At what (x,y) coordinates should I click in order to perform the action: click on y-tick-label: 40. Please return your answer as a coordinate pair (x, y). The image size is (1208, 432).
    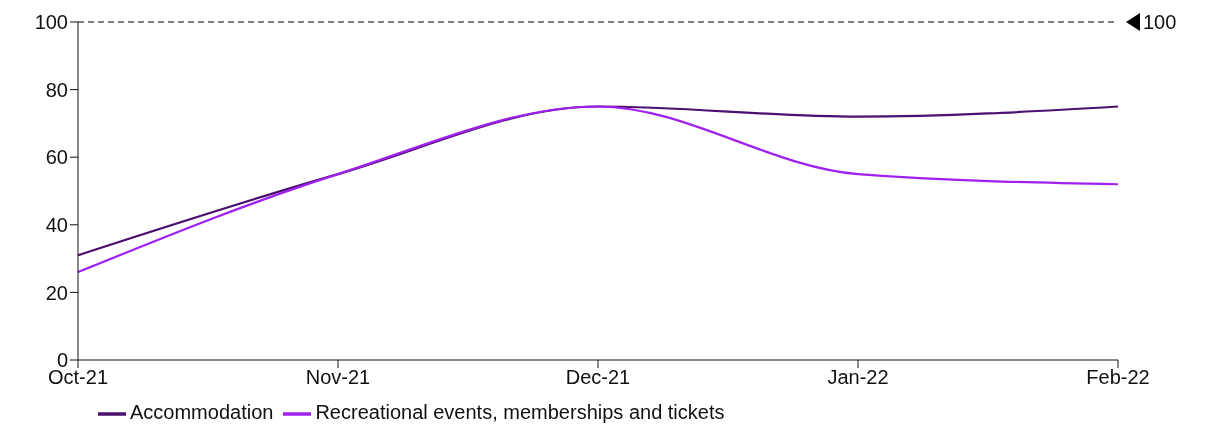
    Looking at the image, I should click on (56, 224).